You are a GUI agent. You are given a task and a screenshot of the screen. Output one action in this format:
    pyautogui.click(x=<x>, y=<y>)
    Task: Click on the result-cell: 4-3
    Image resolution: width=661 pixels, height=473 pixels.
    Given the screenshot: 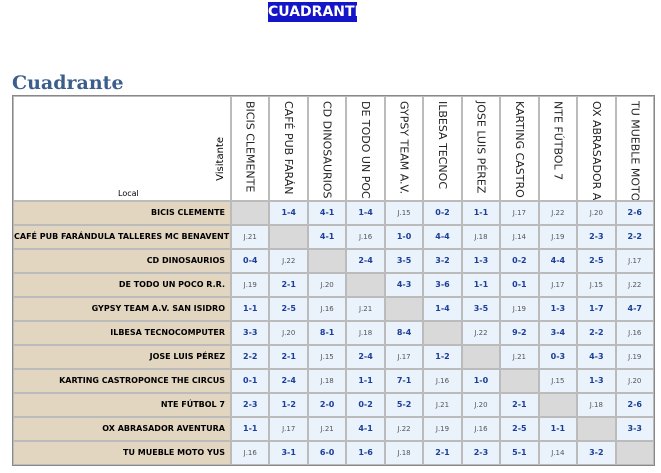 What is the action you would take?
    pyautogui.click(x=404, y=285)
    